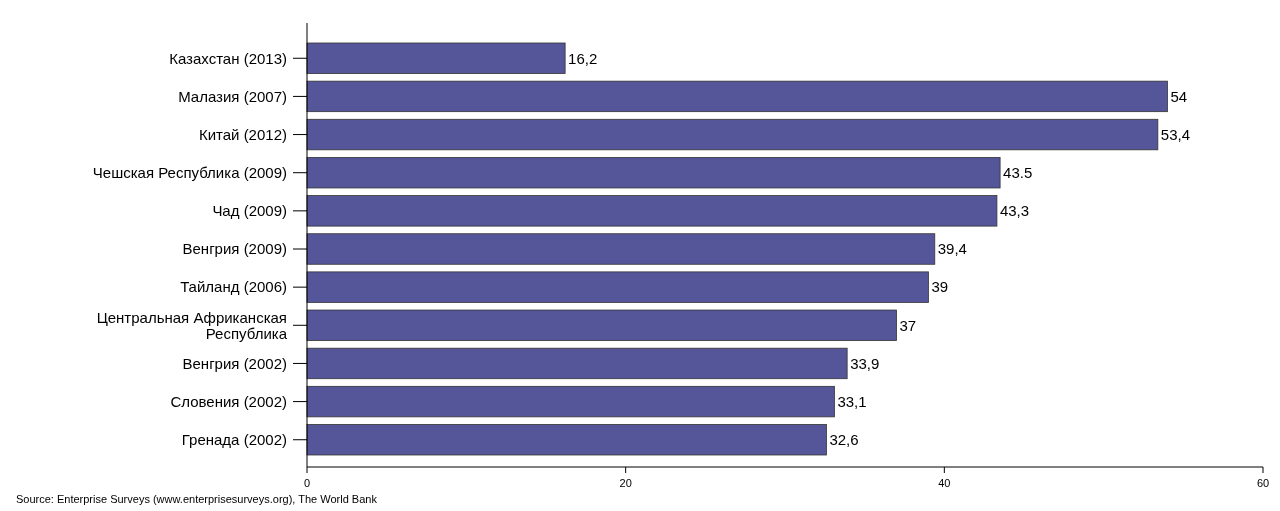  What do you see at coordinates (197, 499) in the screenshot?
I see `source-note: Source: Enterprise Surveys (www.enterprisesurveys.org), The World Bank` at bounding box center [197, 499].